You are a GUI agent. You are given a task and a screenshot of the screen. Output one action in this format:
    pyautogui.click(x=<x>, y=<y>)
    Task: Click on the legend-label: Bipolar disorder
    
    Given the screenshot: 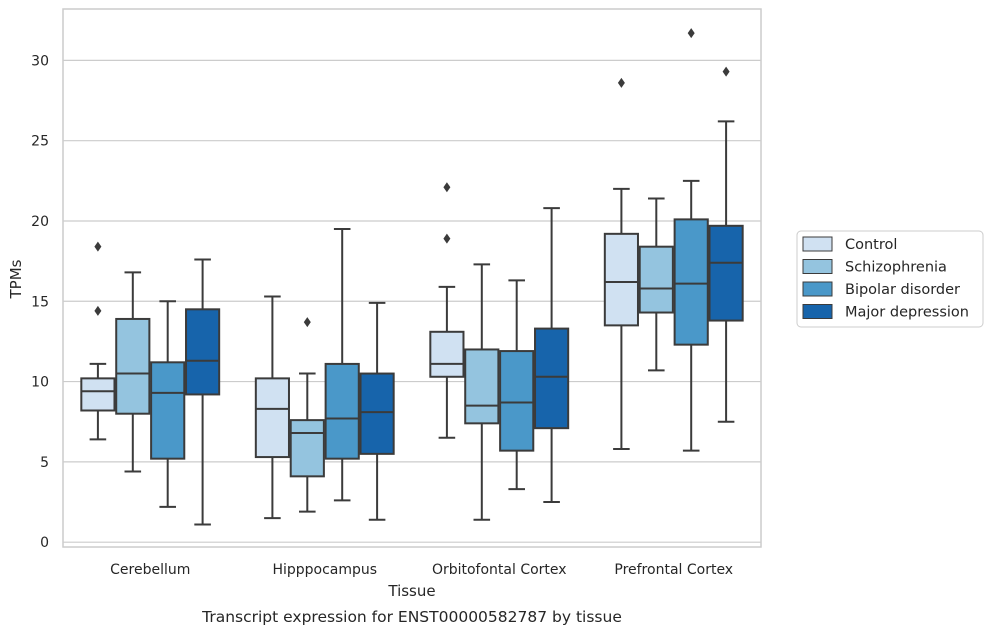 What is the action you would take?
    pyautogui.click(x=902, y=290)
    